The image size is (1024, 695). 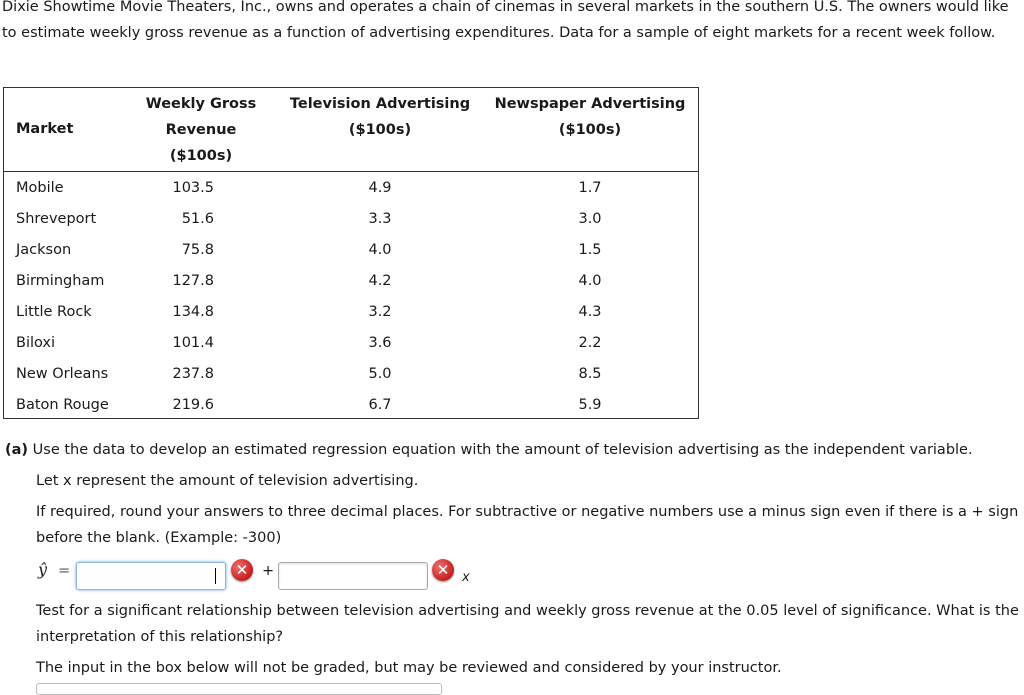 What do you see at coordinates (193, 343) in the screenshot?
I see `cell-revenue: 101.4` at bounding box center [193, 343].